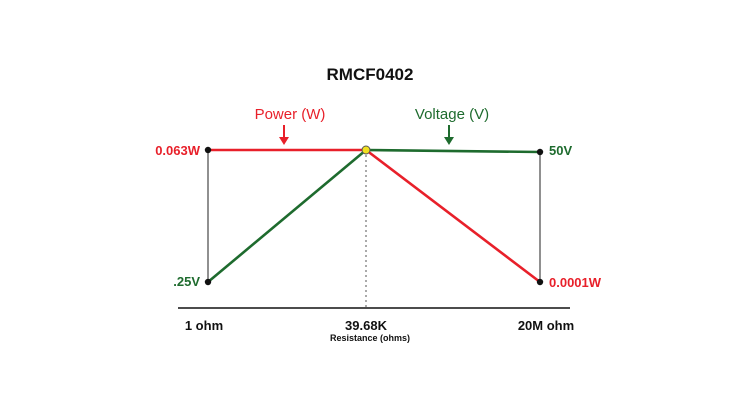 Image resolution: width=740 pixels, height=400 pixels. What do you see at coordinates (546, 325) in the screenshot?
I see `x-tick-label-2: 20M ohm` at bounding box center [546, 325].